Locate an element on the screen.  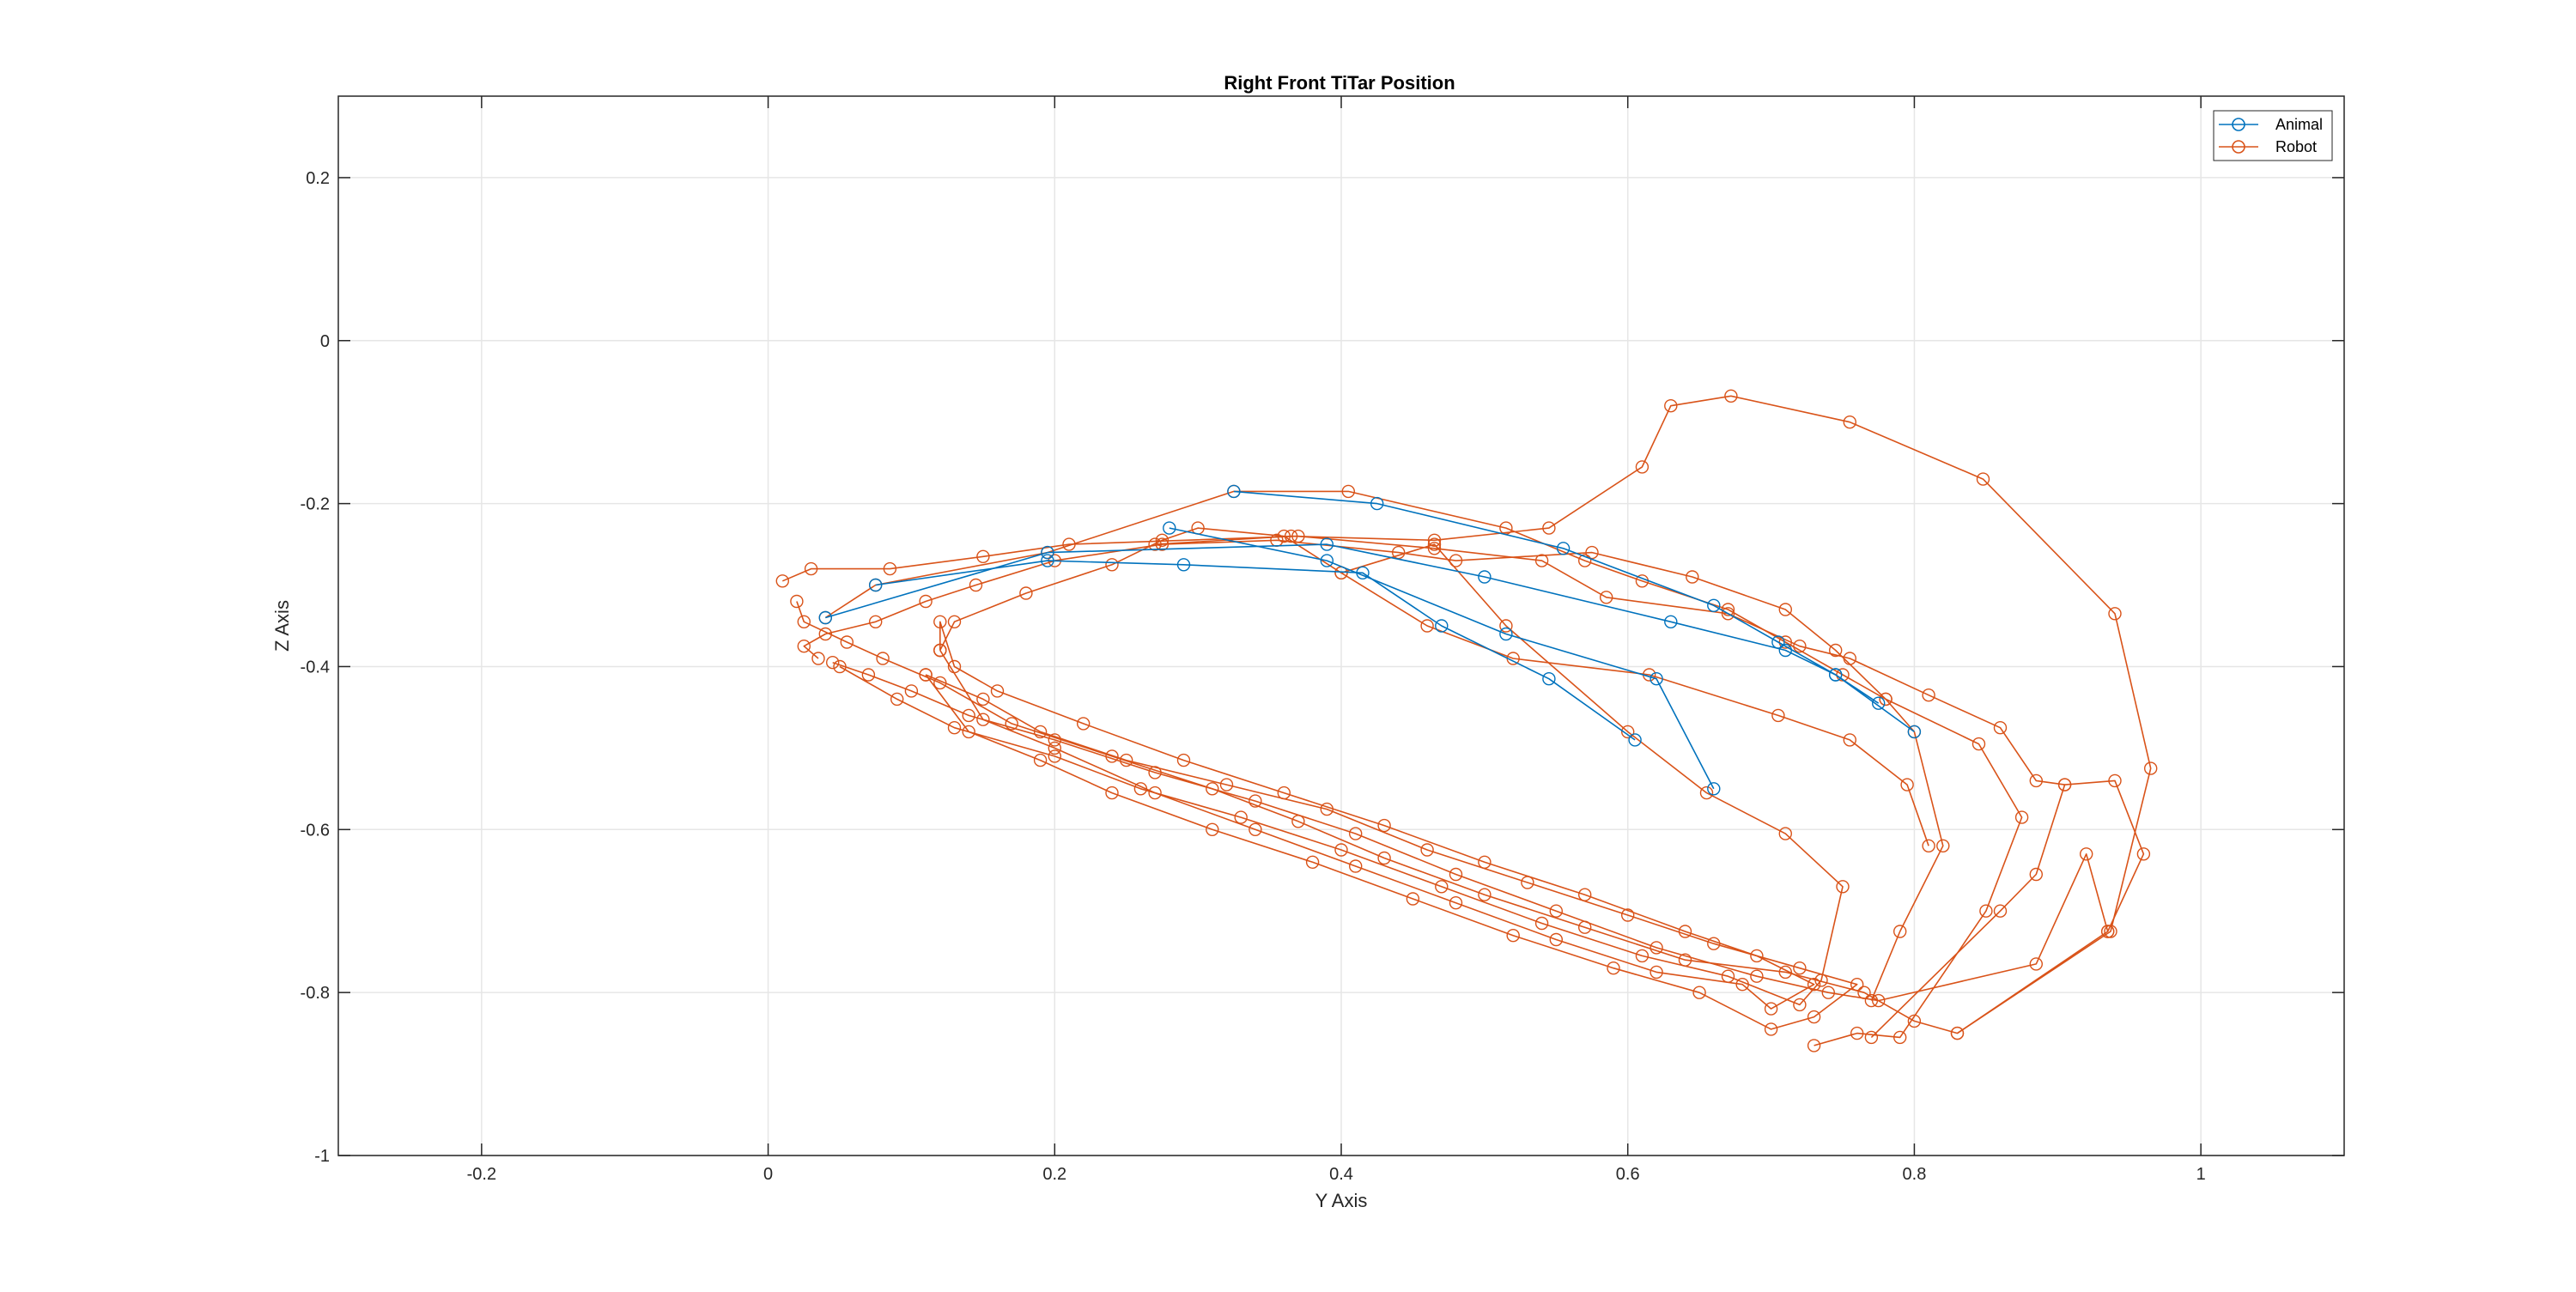
legend-marker-animal is located at coordinates (2238, 124).